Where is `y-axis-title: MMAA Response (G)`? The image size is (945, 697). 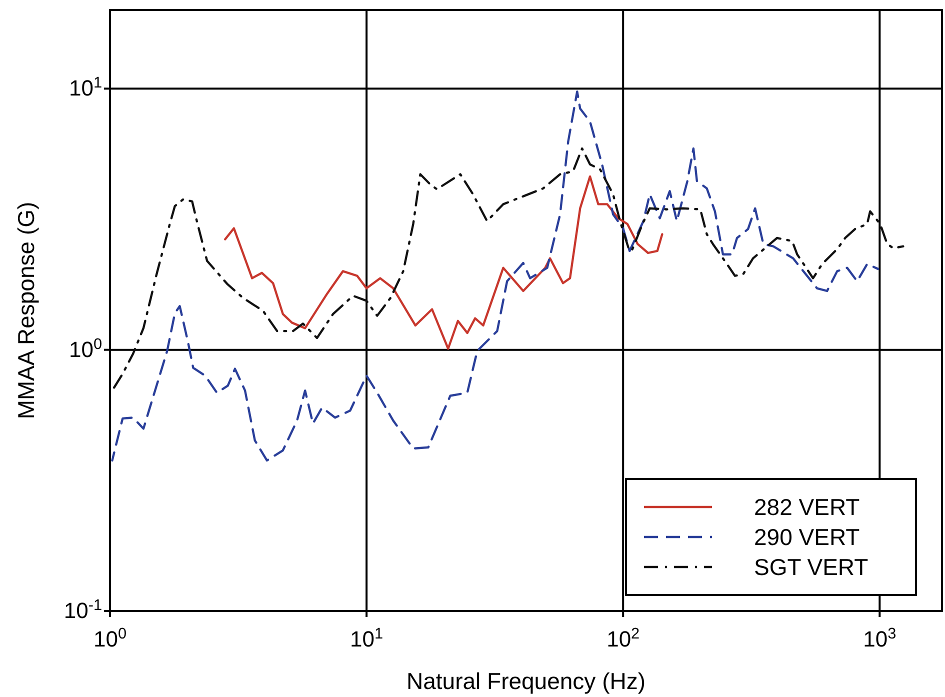
y-axis-title: MMAA Response (G) is located at coordinates (26, 311).